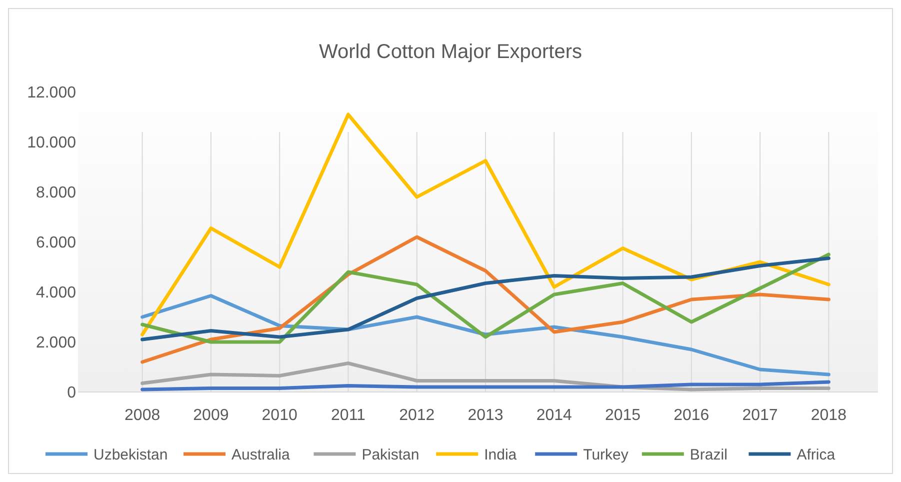 The image size is (901, 482). I want to click on chart-title: World Cotton Major Exporters, so click(450, 52).